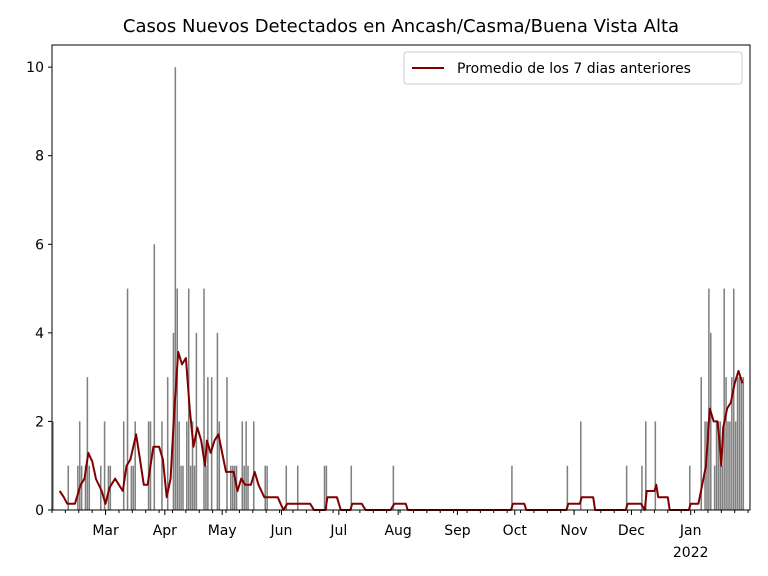 Image resolution: width=768 pixels, height=576 pixels. I want to click on x-tick-label: Aug, so click(397, 531).